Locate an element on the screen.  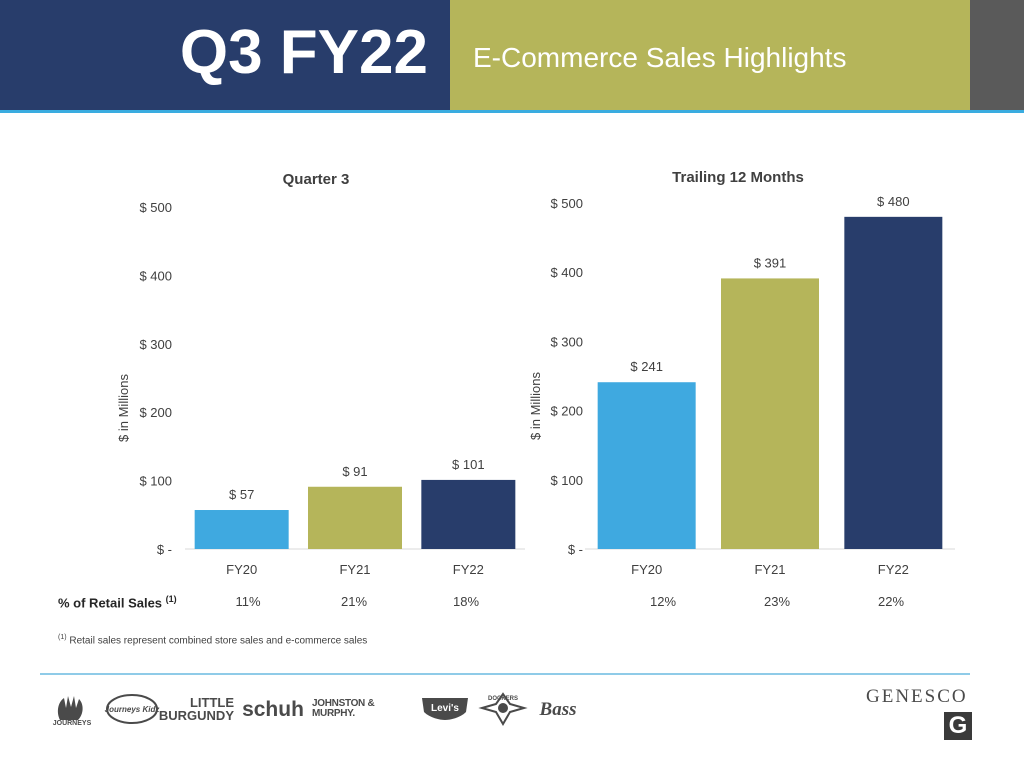
journeys-kidz-logo-text: Journeys Kidz is located at coordinates (132, 709).